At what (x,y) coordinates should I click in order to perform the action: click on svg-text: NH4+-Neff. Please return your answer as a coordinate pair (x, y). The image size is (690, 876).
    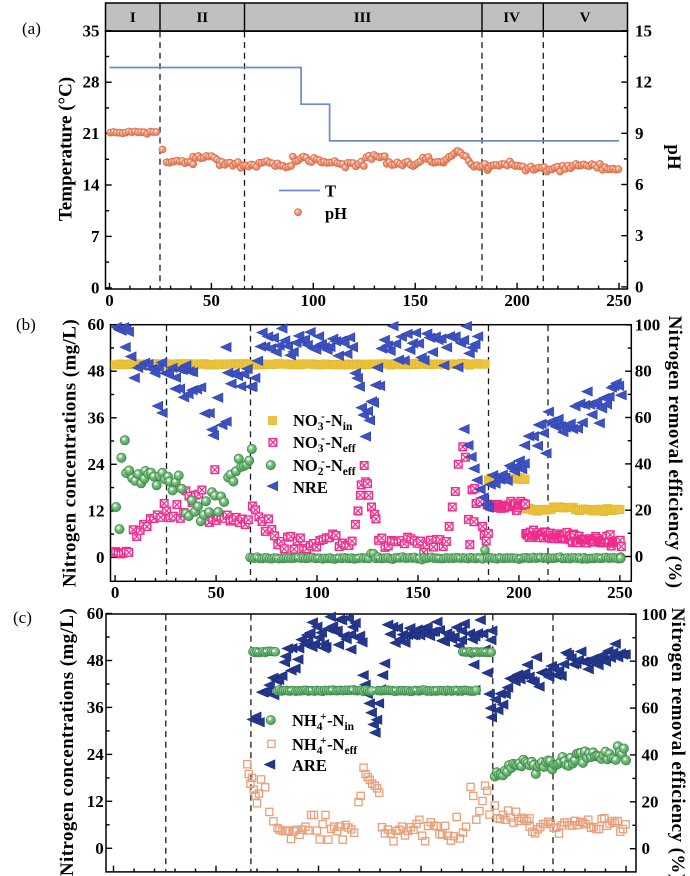
    Looking at the image, I should click on (324, 746).